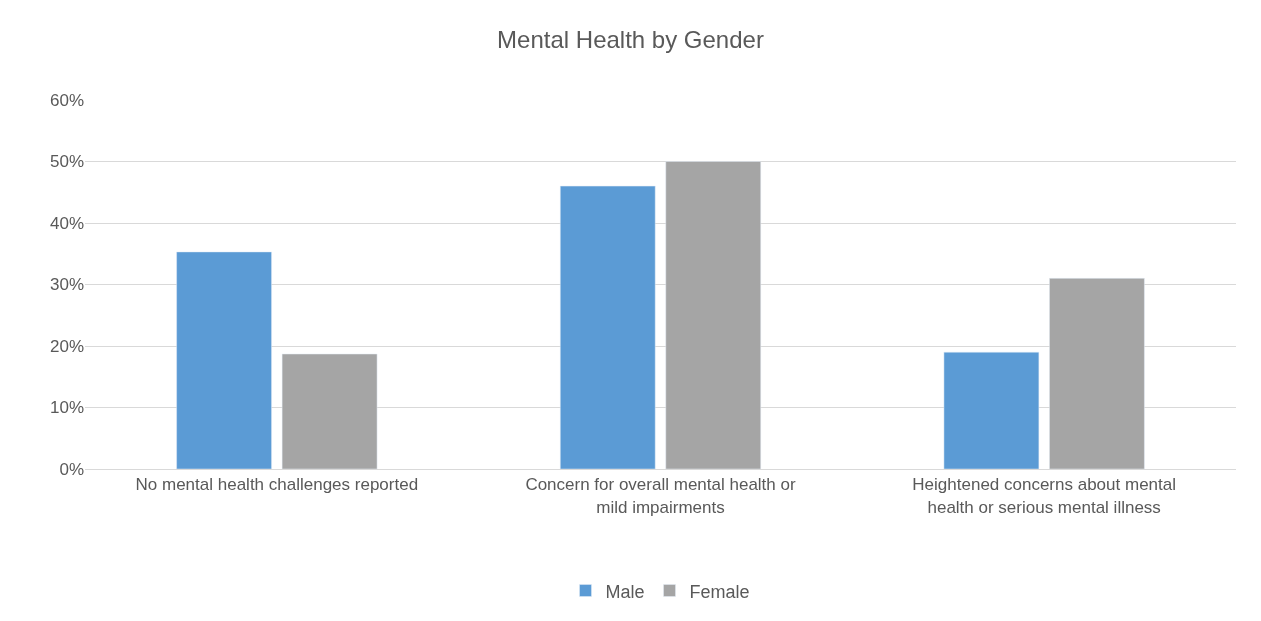 This screenshot has width=1261, height=621. What do you see at coordinates (66, 162) in the screenshot?
I see `y-tick-label: 50%` at bounding box center [66, 162].